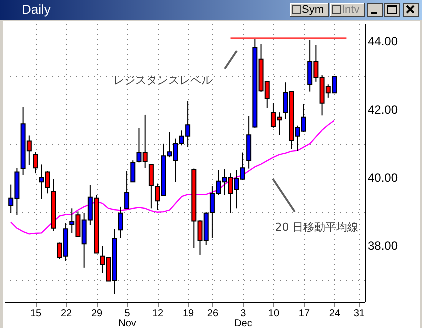 This screenshot has width=422, height=328. Describe the element at coordinates (309, 10) in the screenshot. I see `toggle-button: Sym` at that location.